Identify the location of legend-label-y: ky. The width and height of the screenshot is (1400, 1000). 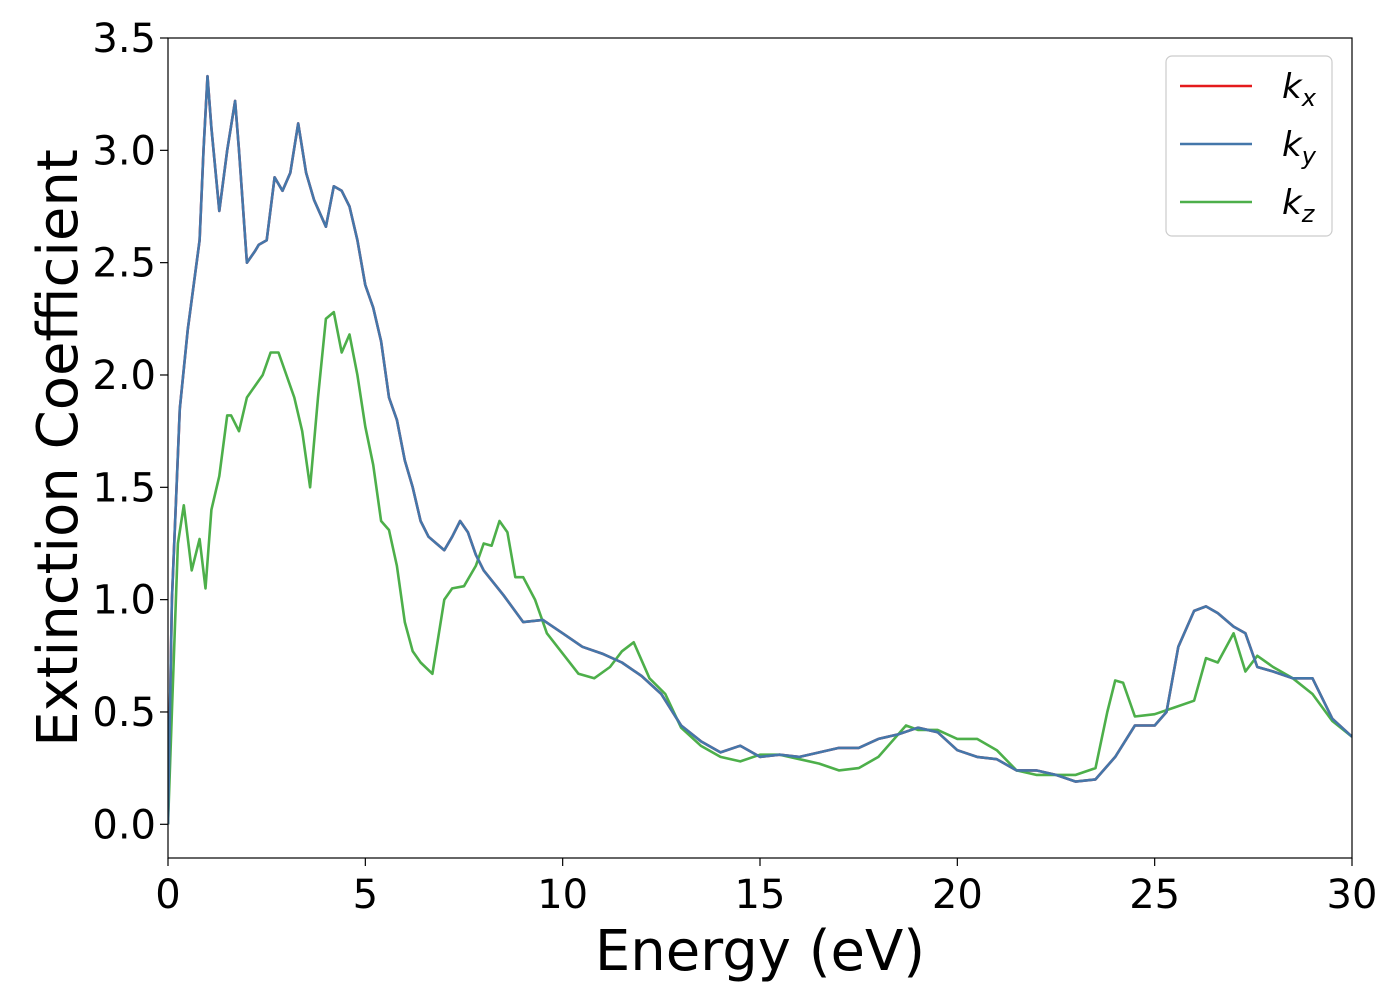
(1299, 147).